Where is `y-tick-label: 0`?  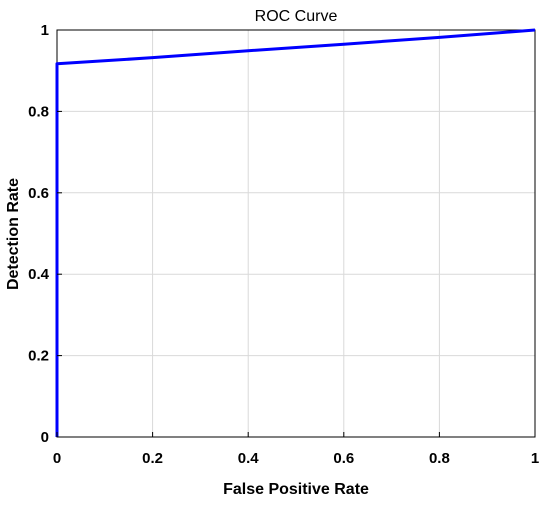
y-tick-label: 0 is located at coordinates (45, 437).